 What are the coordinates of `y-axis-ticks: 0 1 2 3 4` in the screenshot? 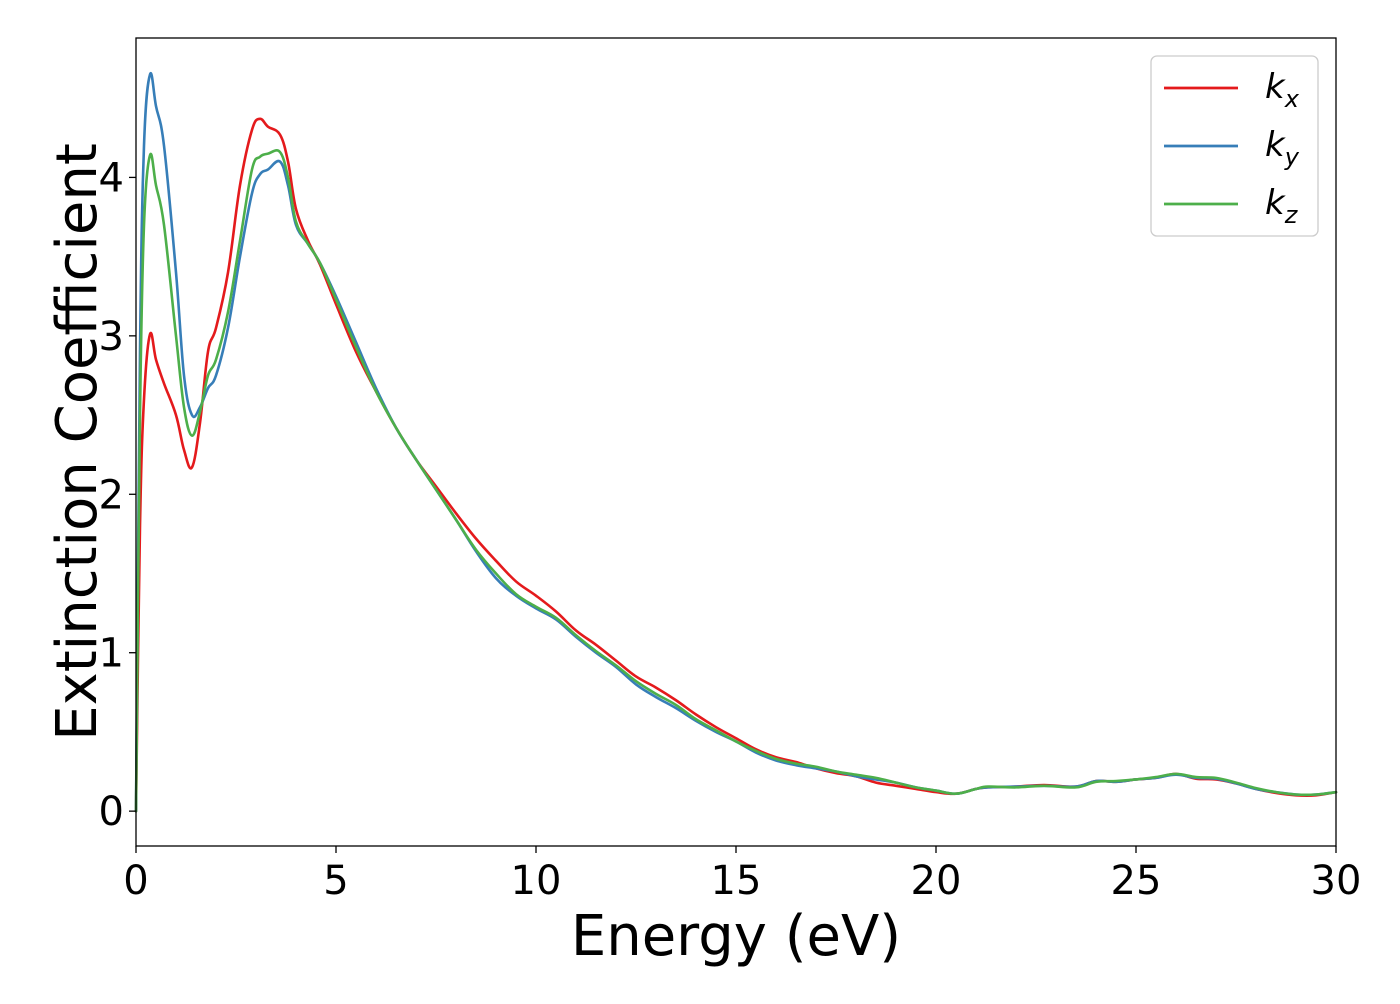 It's located at (117, 495).